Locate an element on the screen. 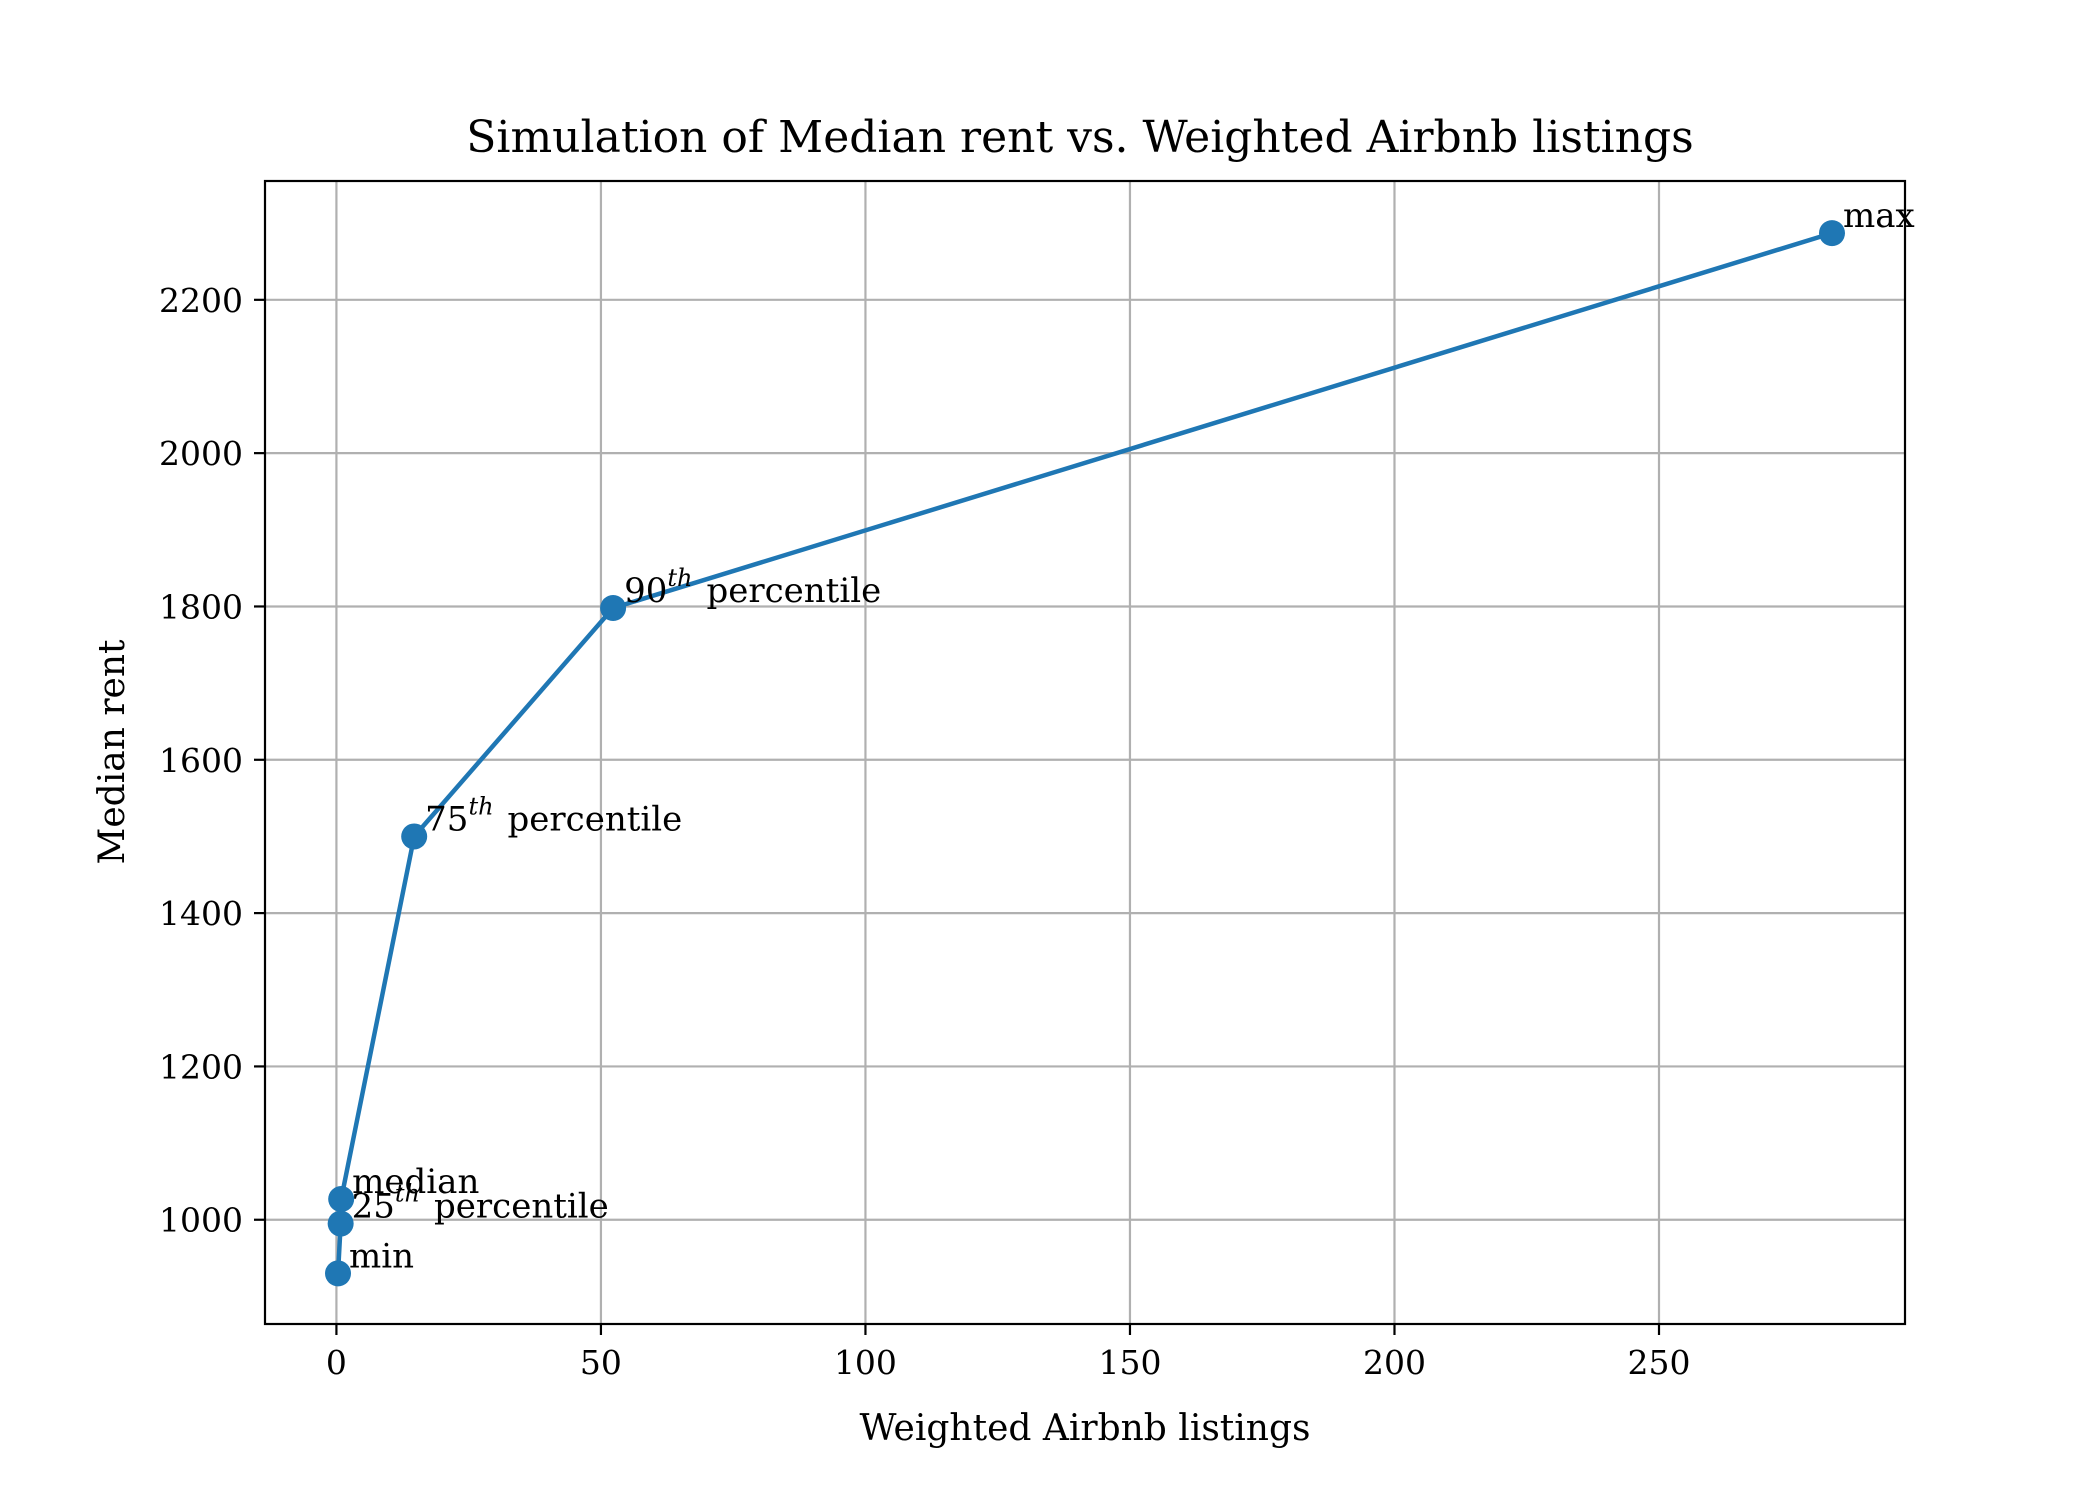  x-tick-label: 100 is located at coordinates (865, 1362).